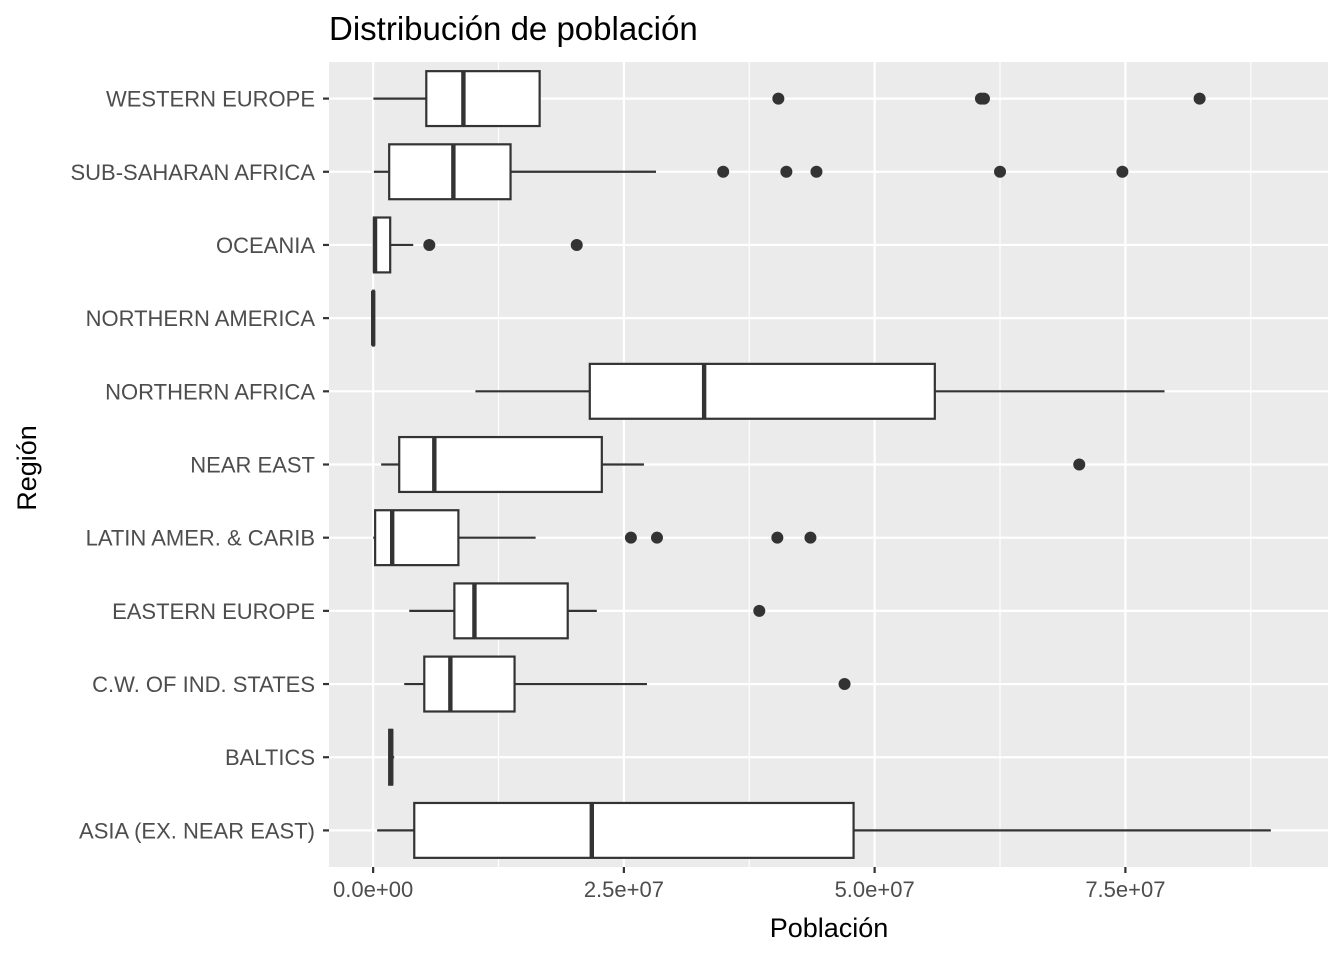  Describe the element at coordinates (624, 889) in the screenshot. I see `x-tick-label: 2.5e+07` at that location.